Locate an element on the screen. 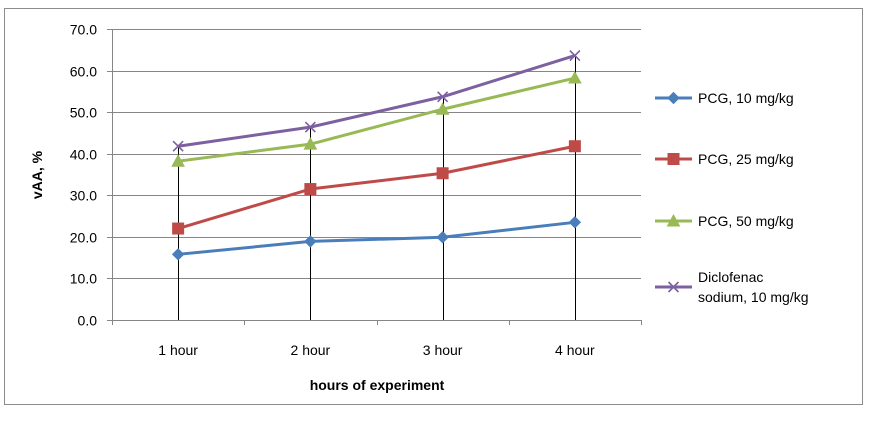  y-tick-label-1: 10.0 is located at coordinates (83, 279).